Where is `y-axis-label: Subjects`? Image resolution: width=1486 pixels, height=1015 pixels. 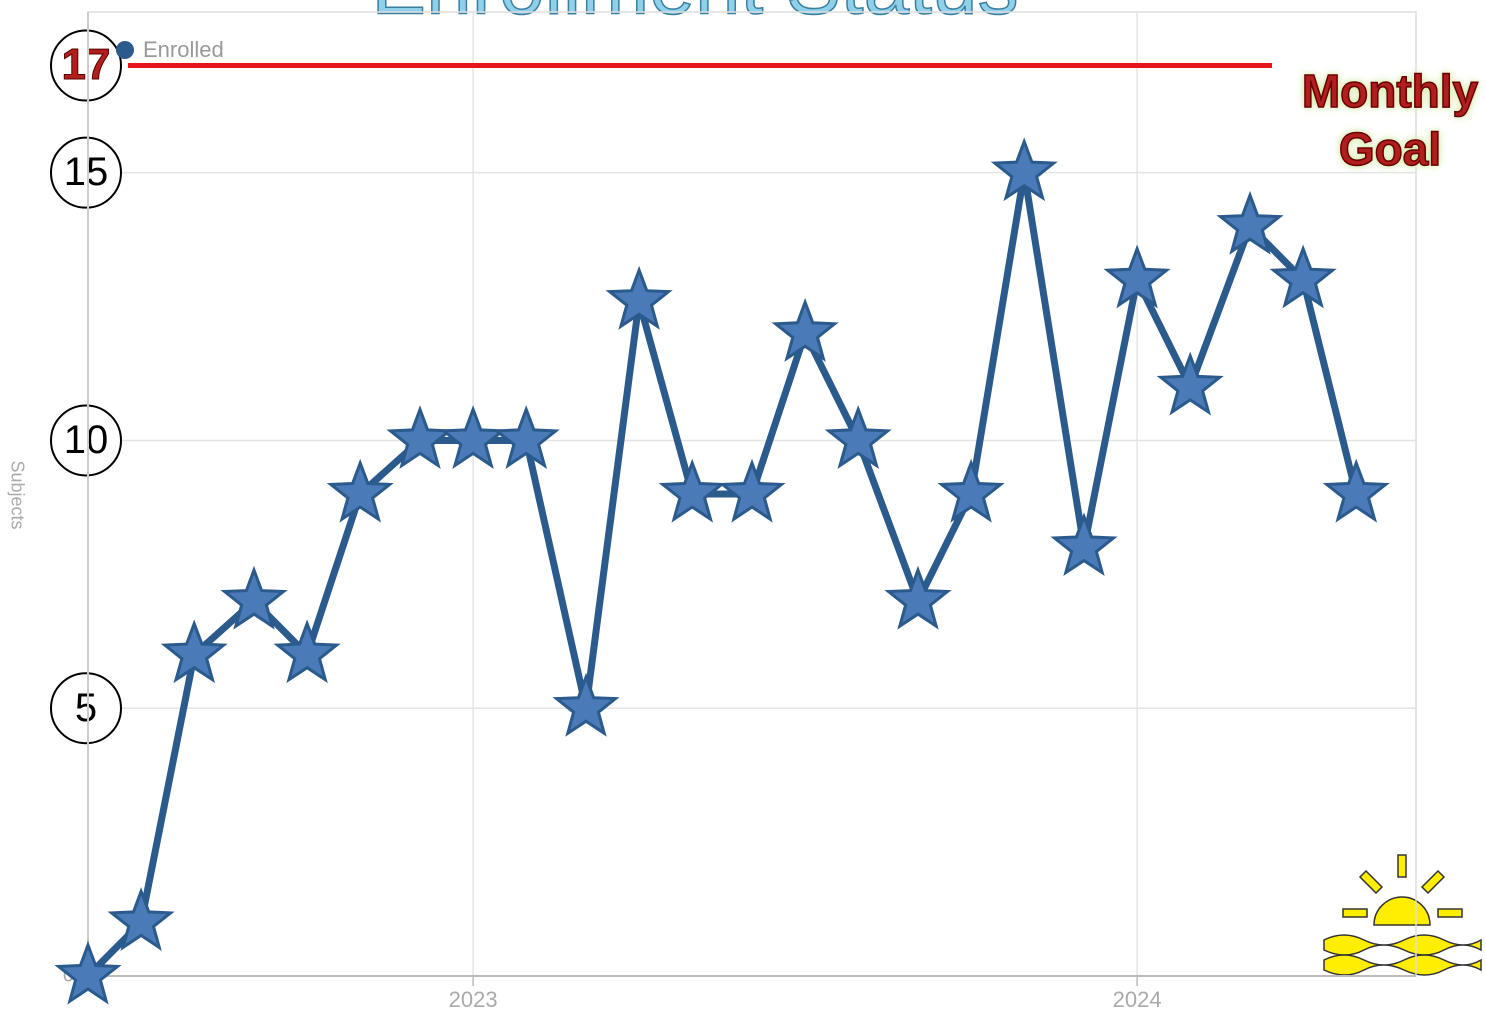
y-axis-label: Subjects is located at coordinates (17, 494).